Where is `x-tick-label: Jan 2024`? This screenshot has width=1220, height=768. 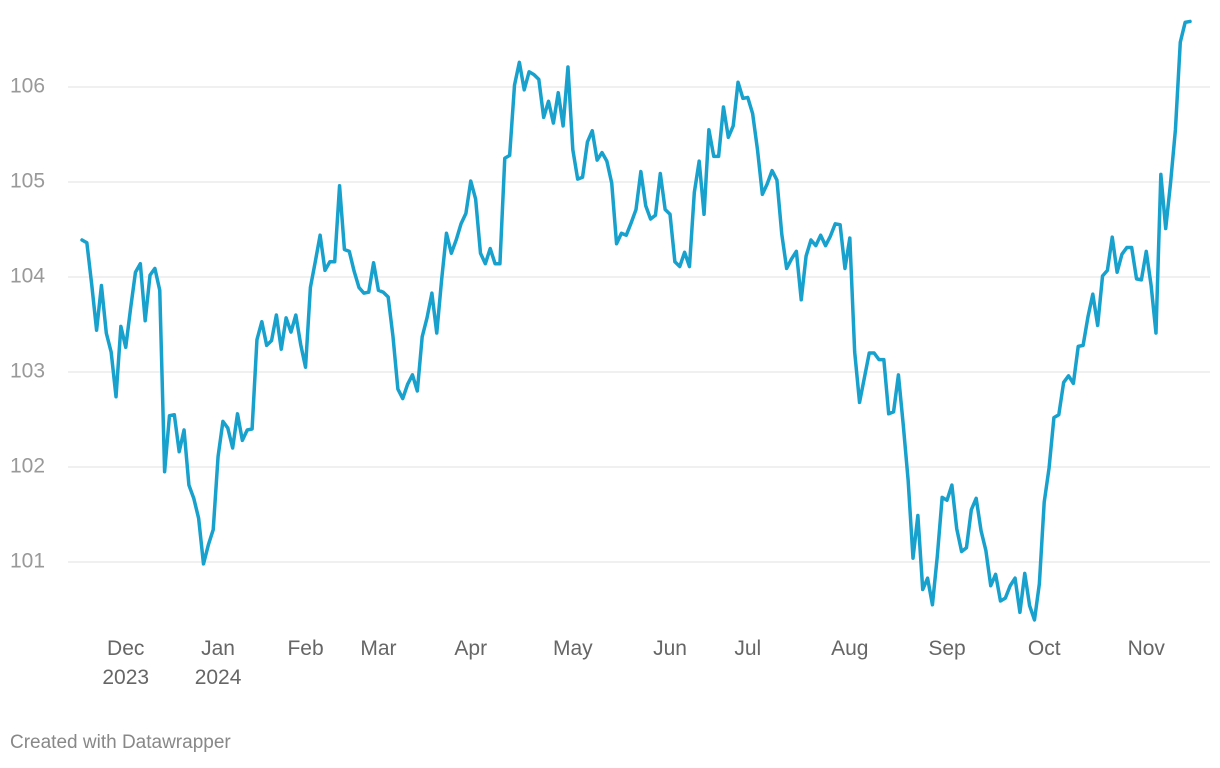 x-tick-label: Jan 2024 is located at coordinates (218, 663).